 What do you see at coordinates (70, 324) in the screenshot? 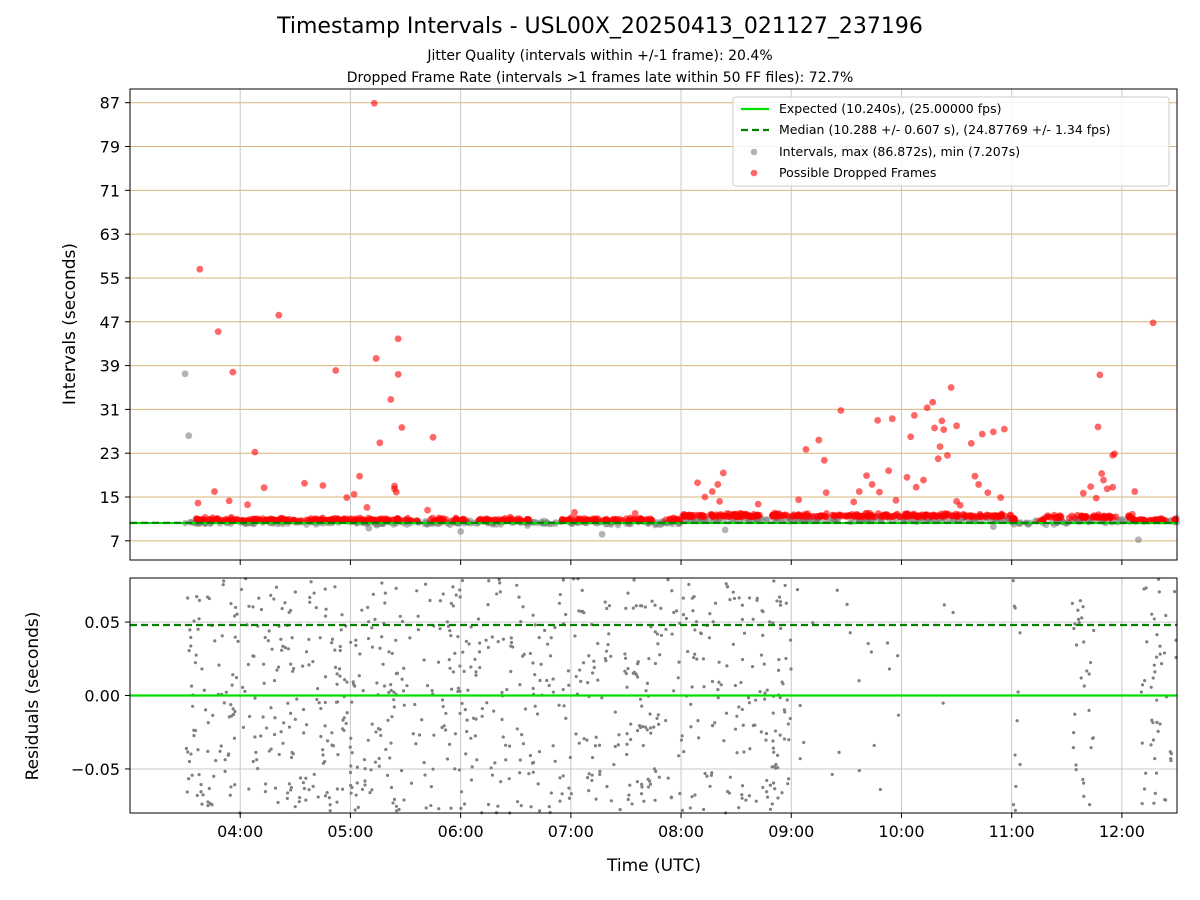
I see `intervals-y-label: Intervals (seconds)` at bounding box center [70, 324].